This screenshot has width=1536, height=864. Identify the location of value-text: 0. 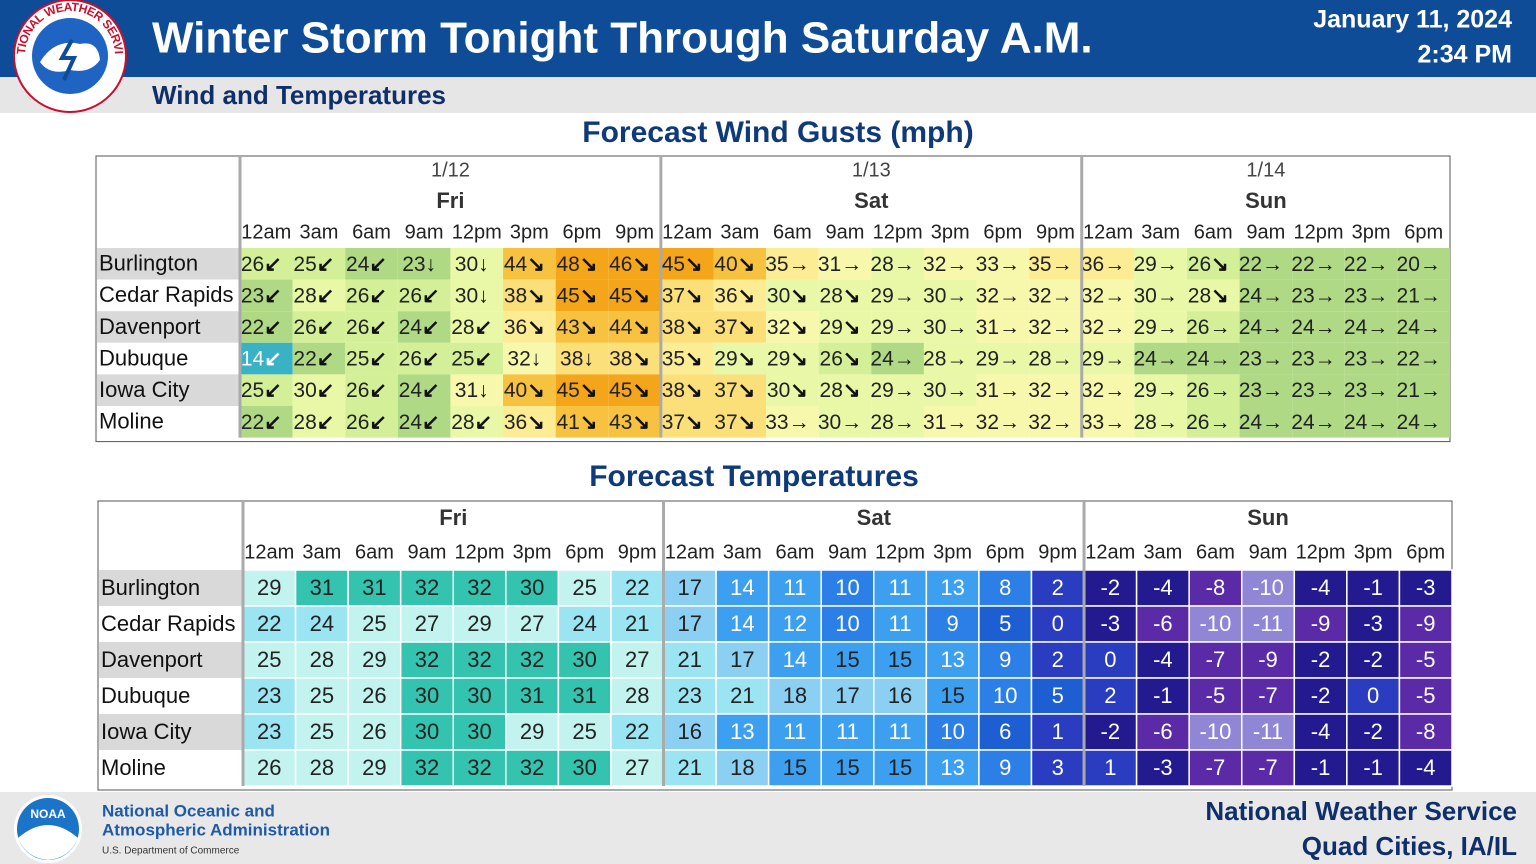
(1058, 623).